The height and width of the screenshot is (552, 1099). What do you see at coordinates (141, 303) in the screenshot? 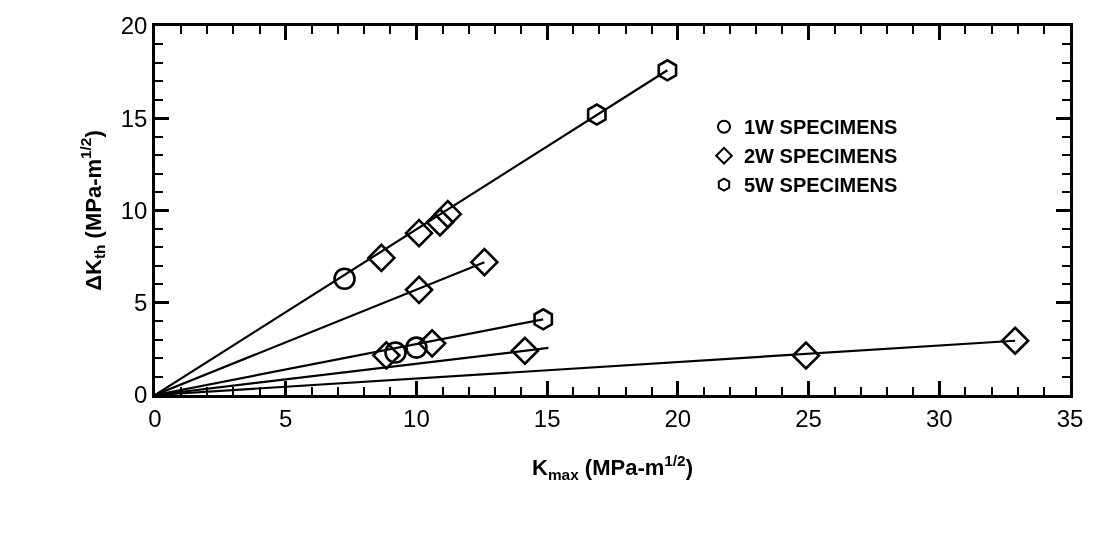
I see `y-tick-label: 5` at bounding box center [141, 303].